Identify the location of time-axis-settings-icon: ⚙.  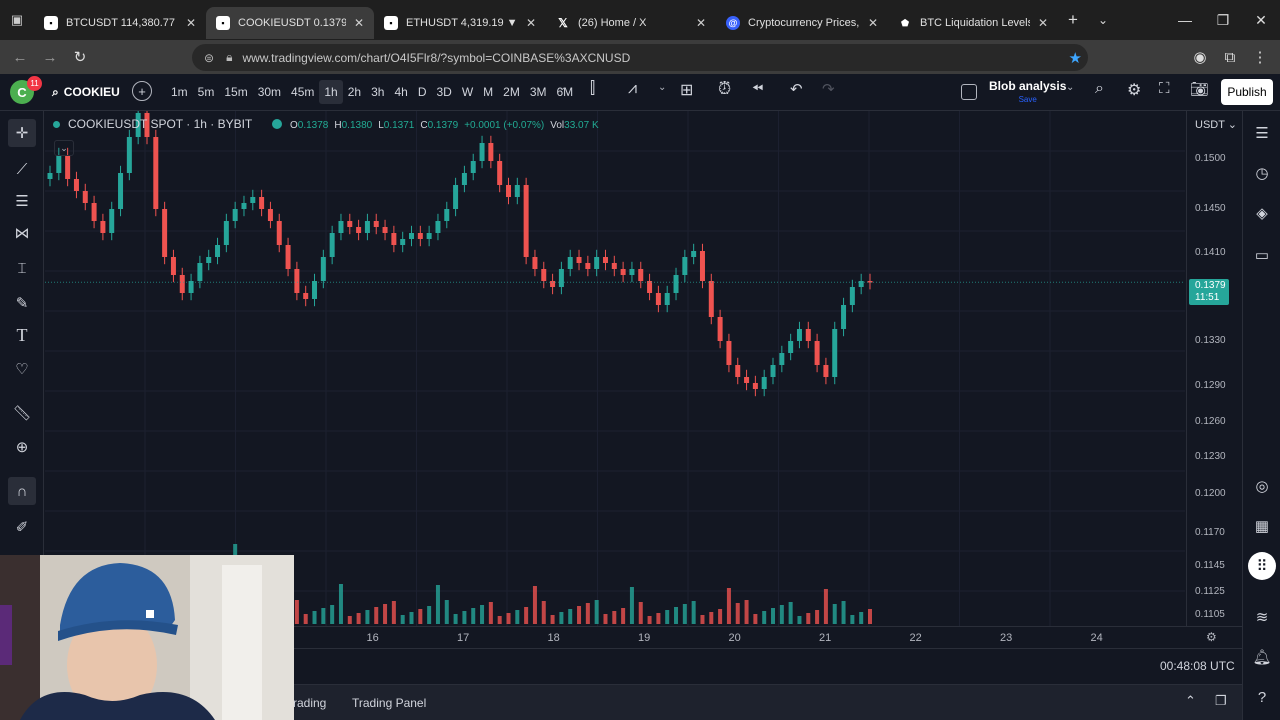
(1211, 637).